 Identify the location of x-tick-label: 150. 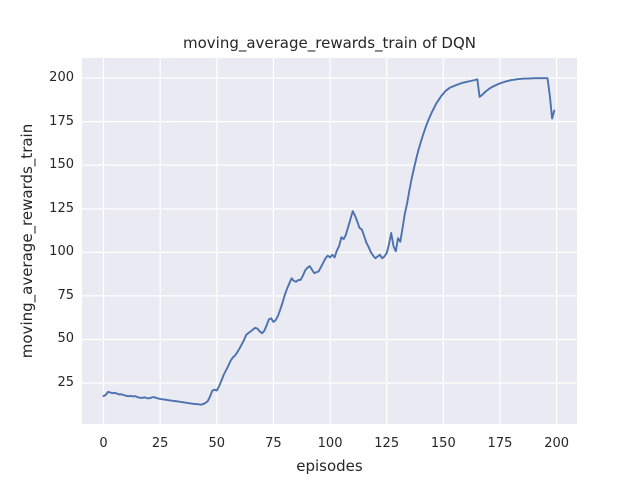
(443, 443).